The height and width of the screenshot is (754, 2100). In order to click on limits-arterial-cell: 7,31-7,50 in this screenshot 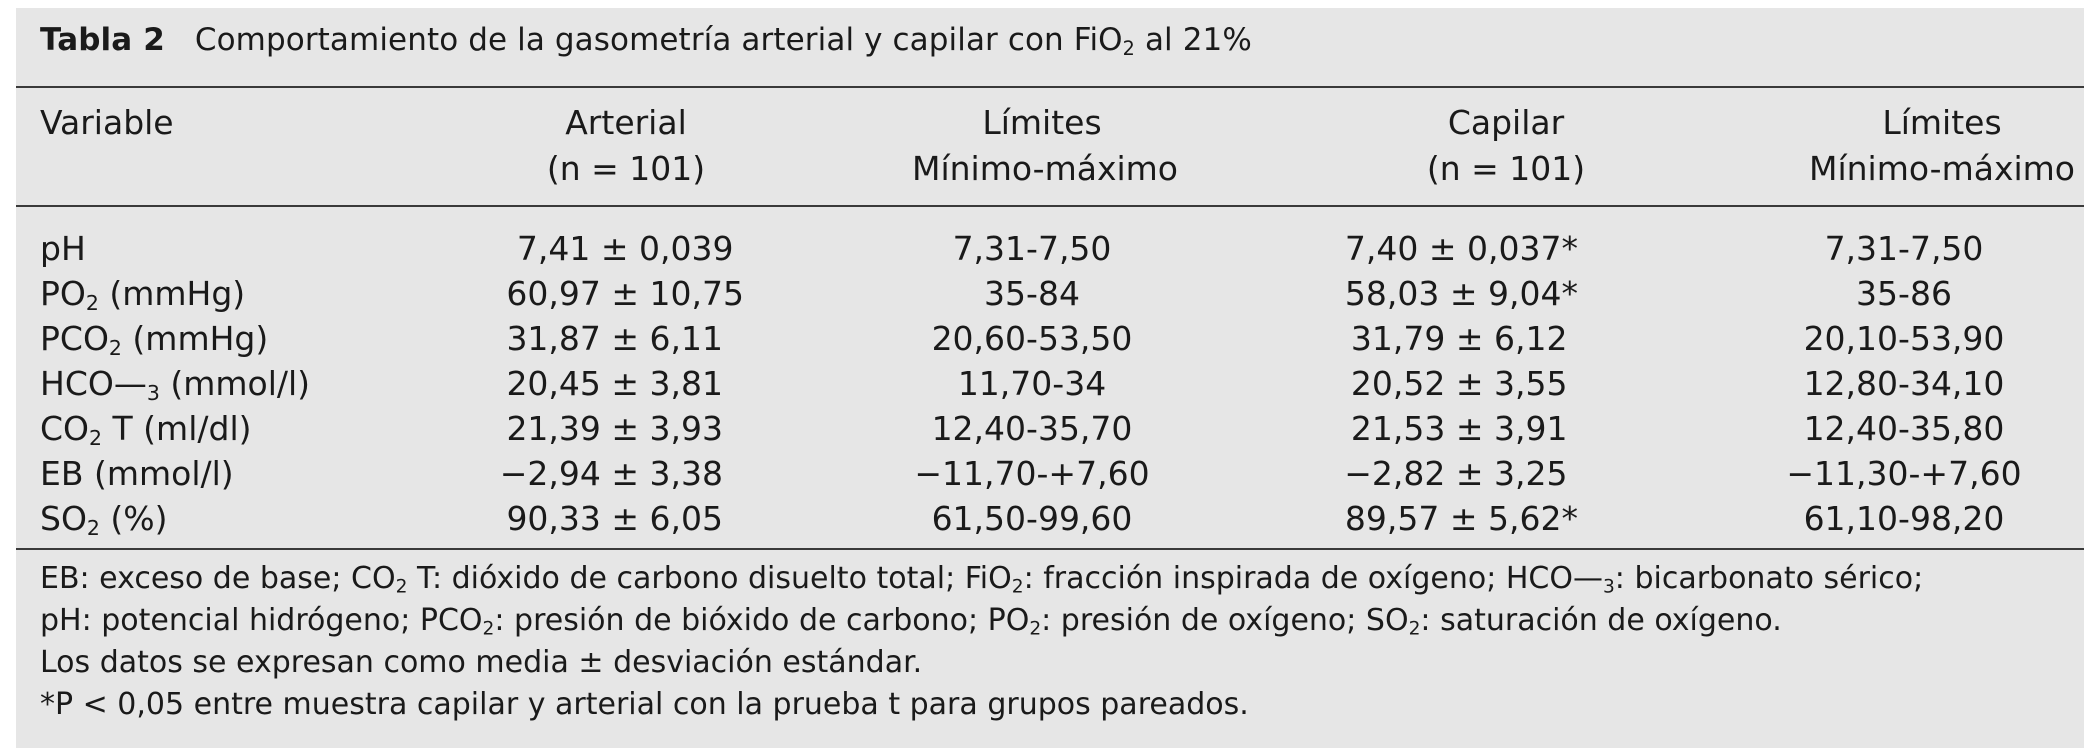, I will do `click(1032, 248)`.